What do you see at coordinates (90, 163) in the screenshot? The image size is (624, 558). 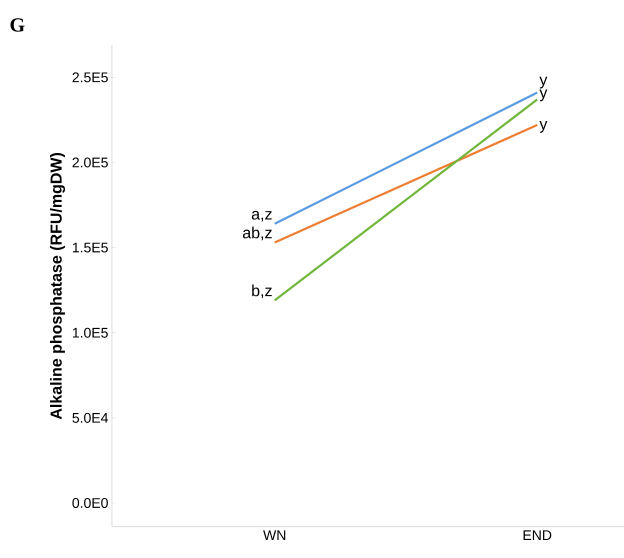 I see `y-tick-label: 2.0E5` at bounding box center [90, 163].